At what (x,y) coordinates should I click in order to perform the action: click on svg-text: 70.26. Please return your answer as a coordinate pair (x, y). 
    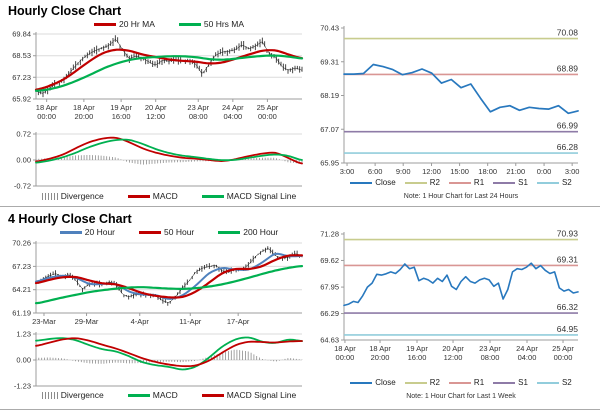
    Looking at the image, I should click on (21, 243).